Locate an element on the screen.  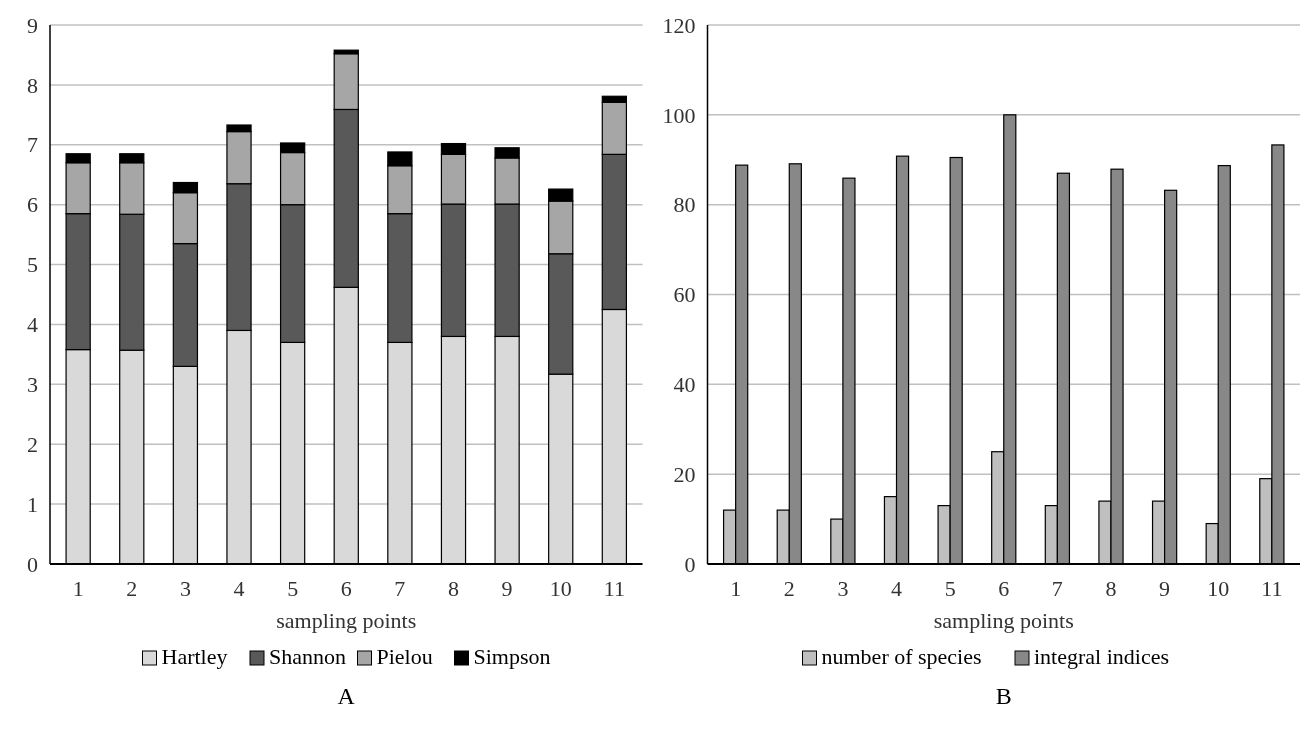
y-tick-label: 9 is located at coordinates (32, 25).